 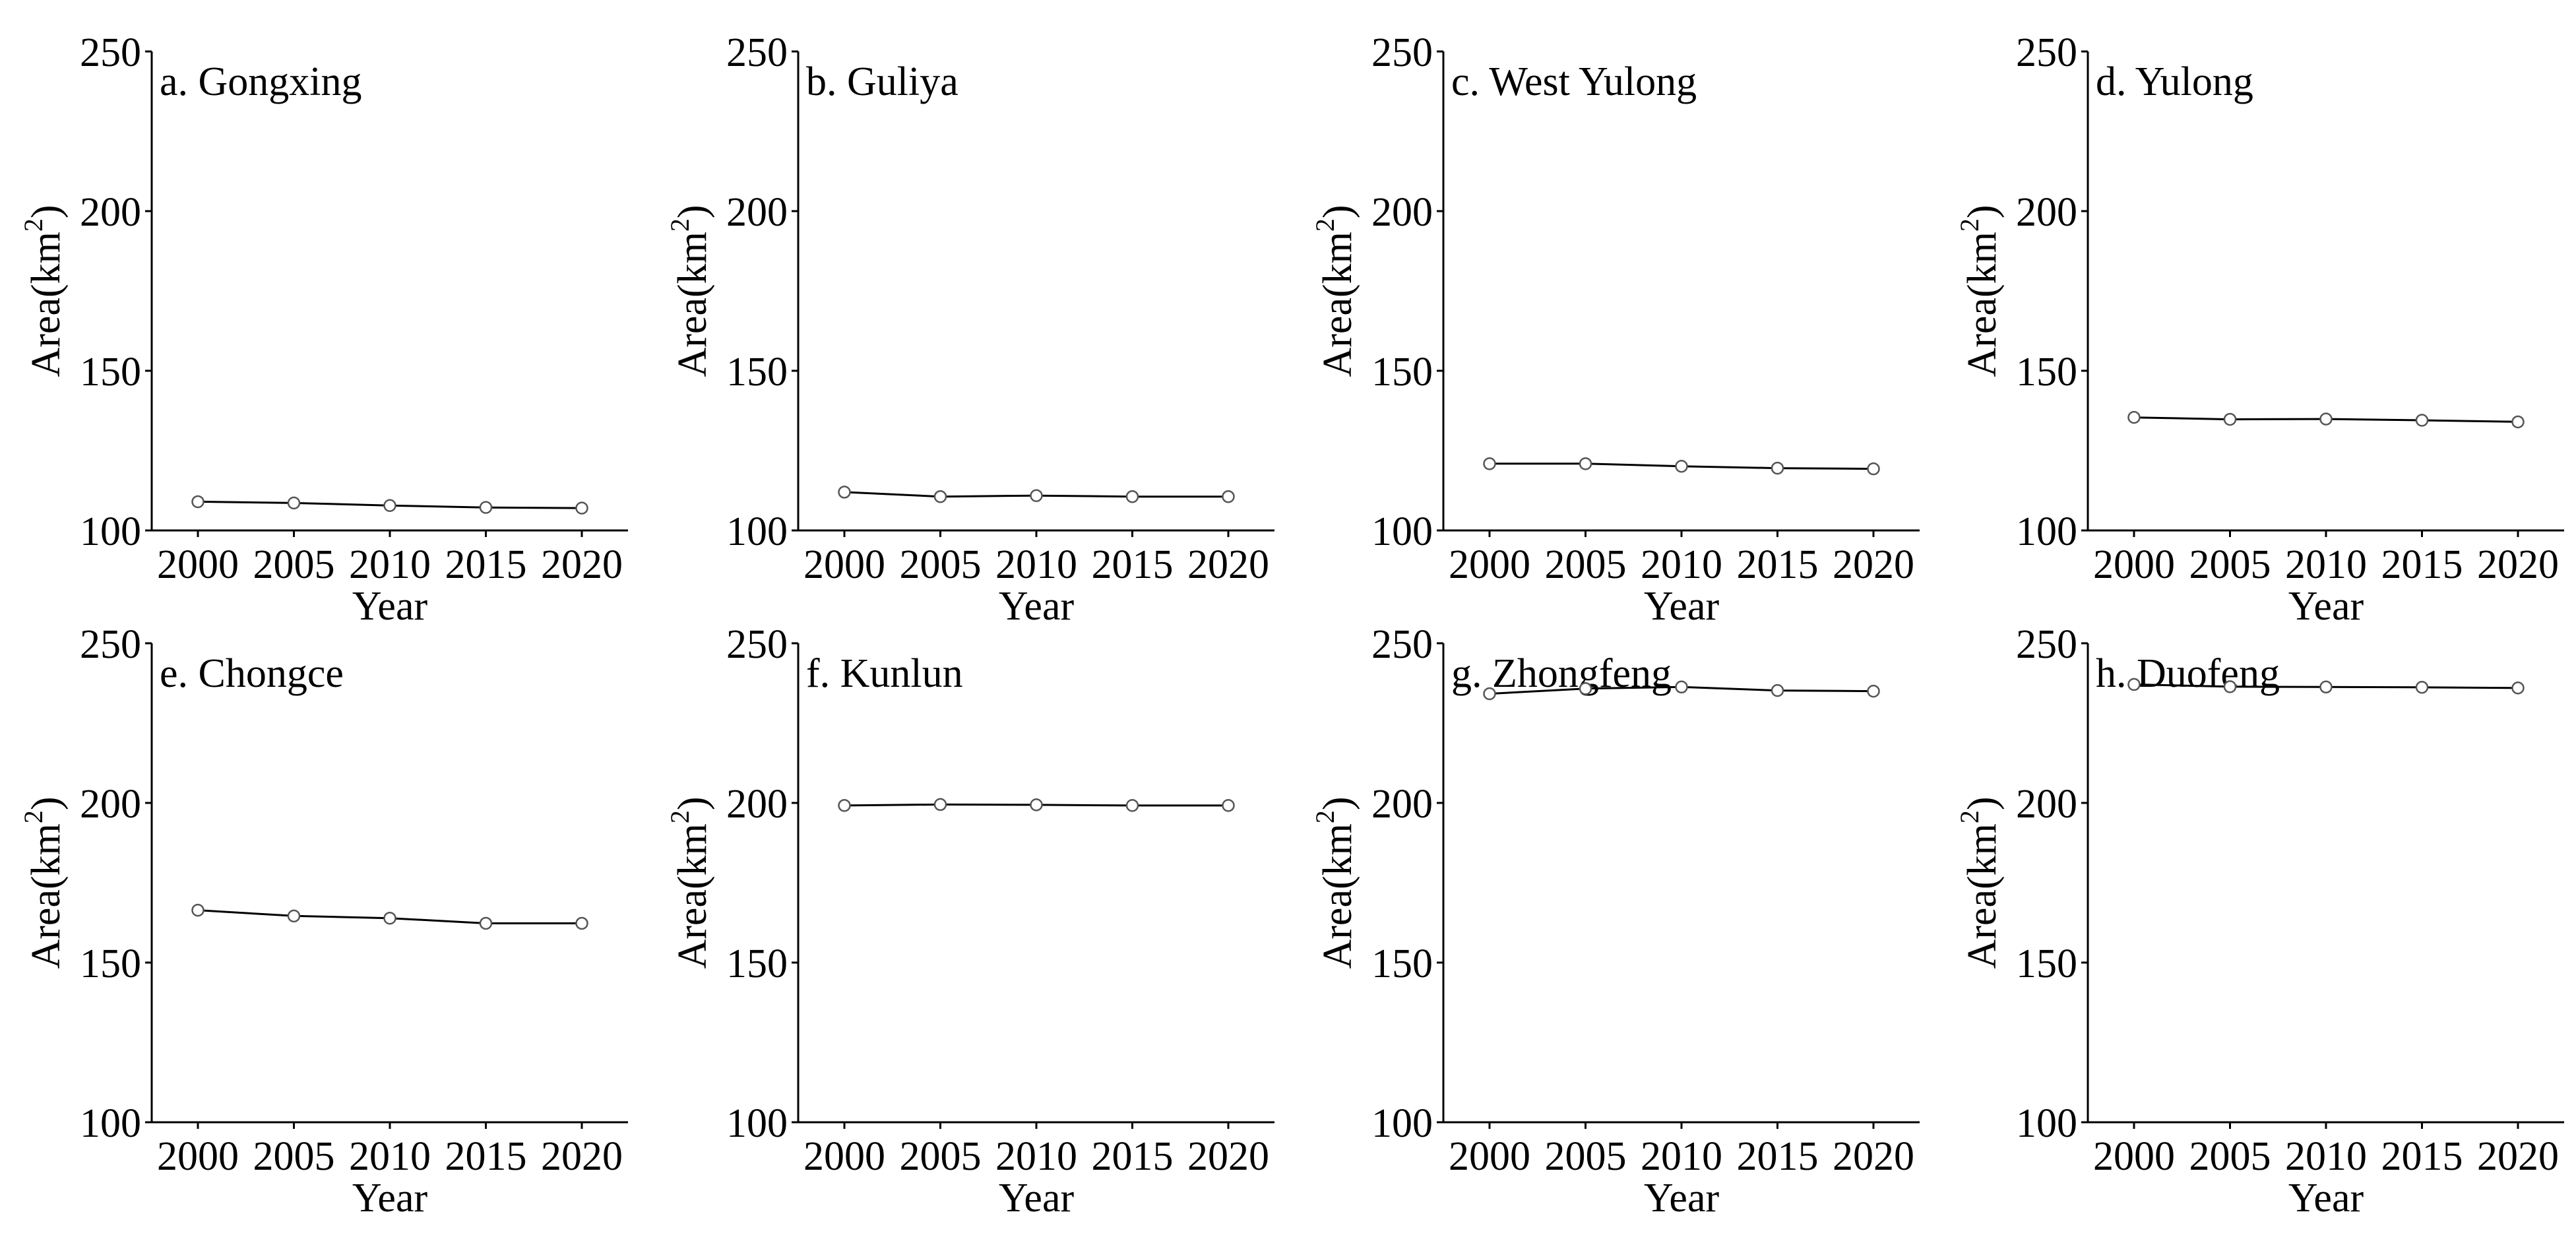 I want to click on panel-title: b. Guliya, so click(x=882, y=81).